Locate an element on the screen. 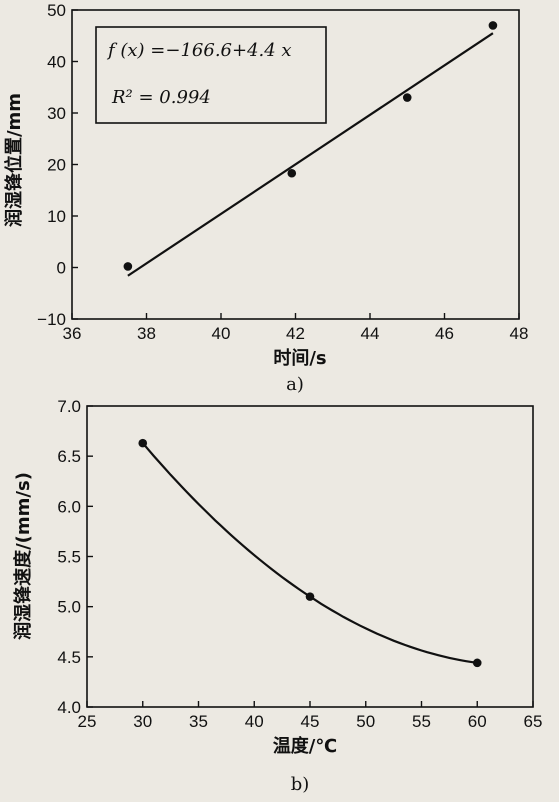 This screenshot has height=802, width=559. caption-a: a) is located at coordinates (295, 384).